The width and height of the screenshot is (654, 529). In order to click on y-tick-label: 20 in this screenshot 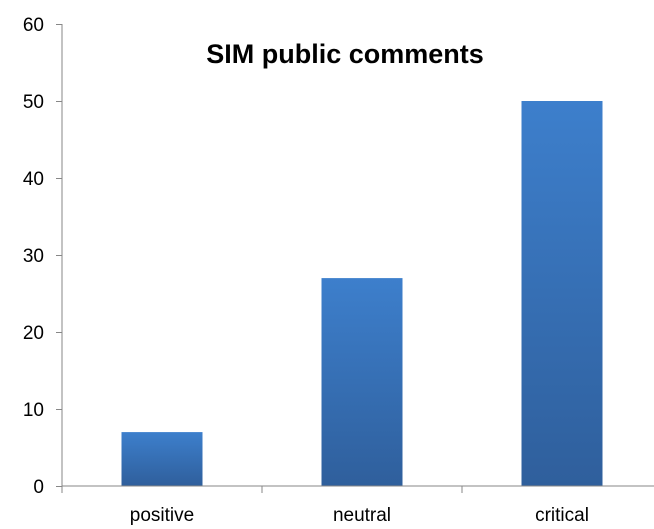, I will do `click(33, 333)`.